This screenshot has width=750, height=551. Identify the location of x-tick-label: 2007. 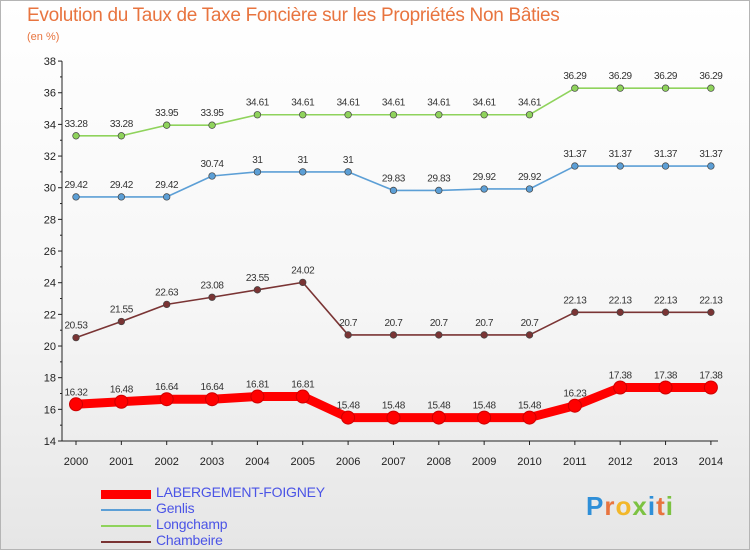
(393, 462).